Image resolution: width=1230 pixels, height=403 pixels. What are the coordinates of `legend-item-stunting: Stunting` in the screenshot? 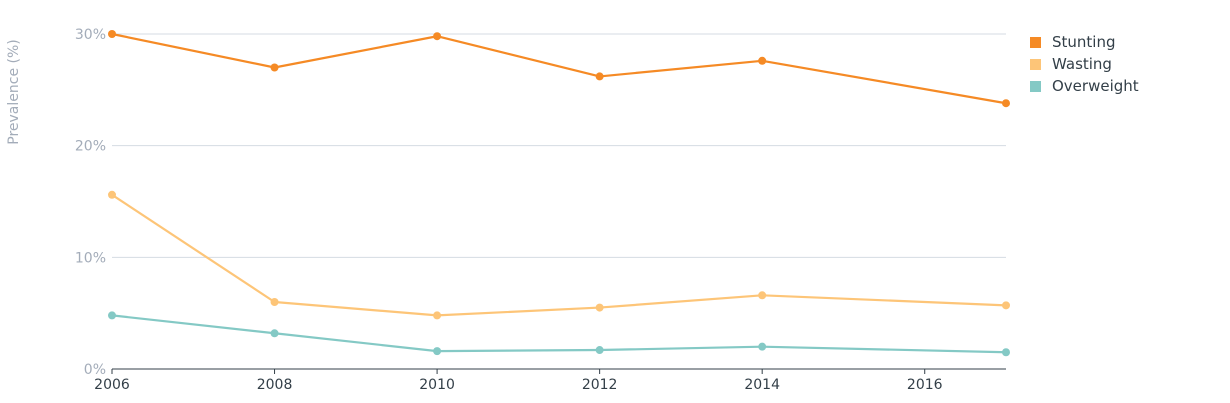 It's located at (1073, 42).